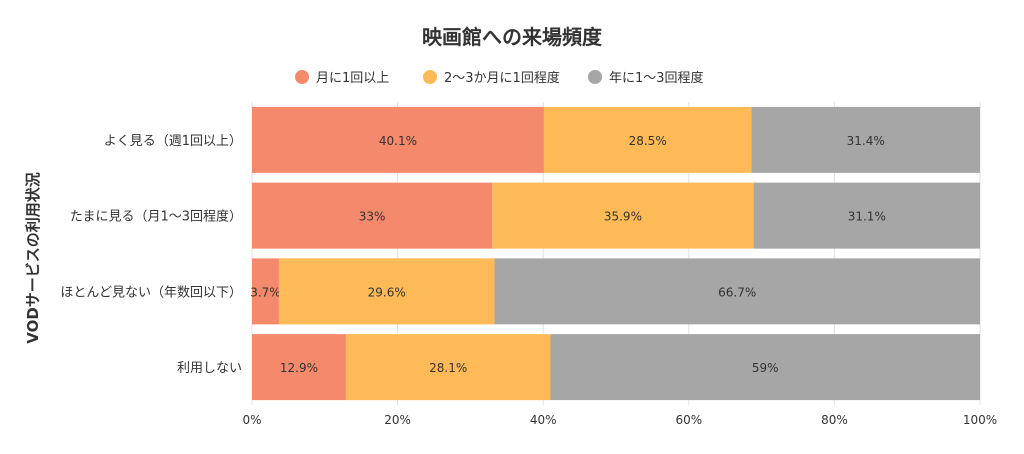 The image size is (1024, 454). I want to click on legend-label: 年に1〜3回程度, so click(656, 78).